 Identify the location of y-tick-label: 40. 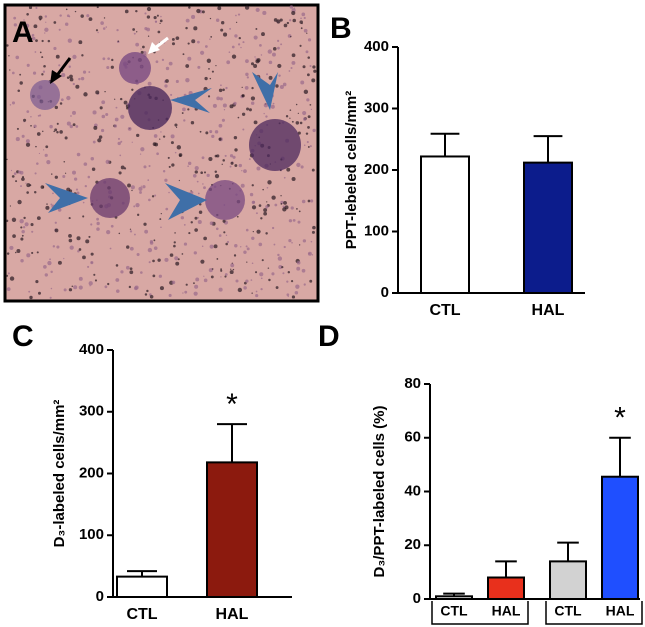
(412, 490).